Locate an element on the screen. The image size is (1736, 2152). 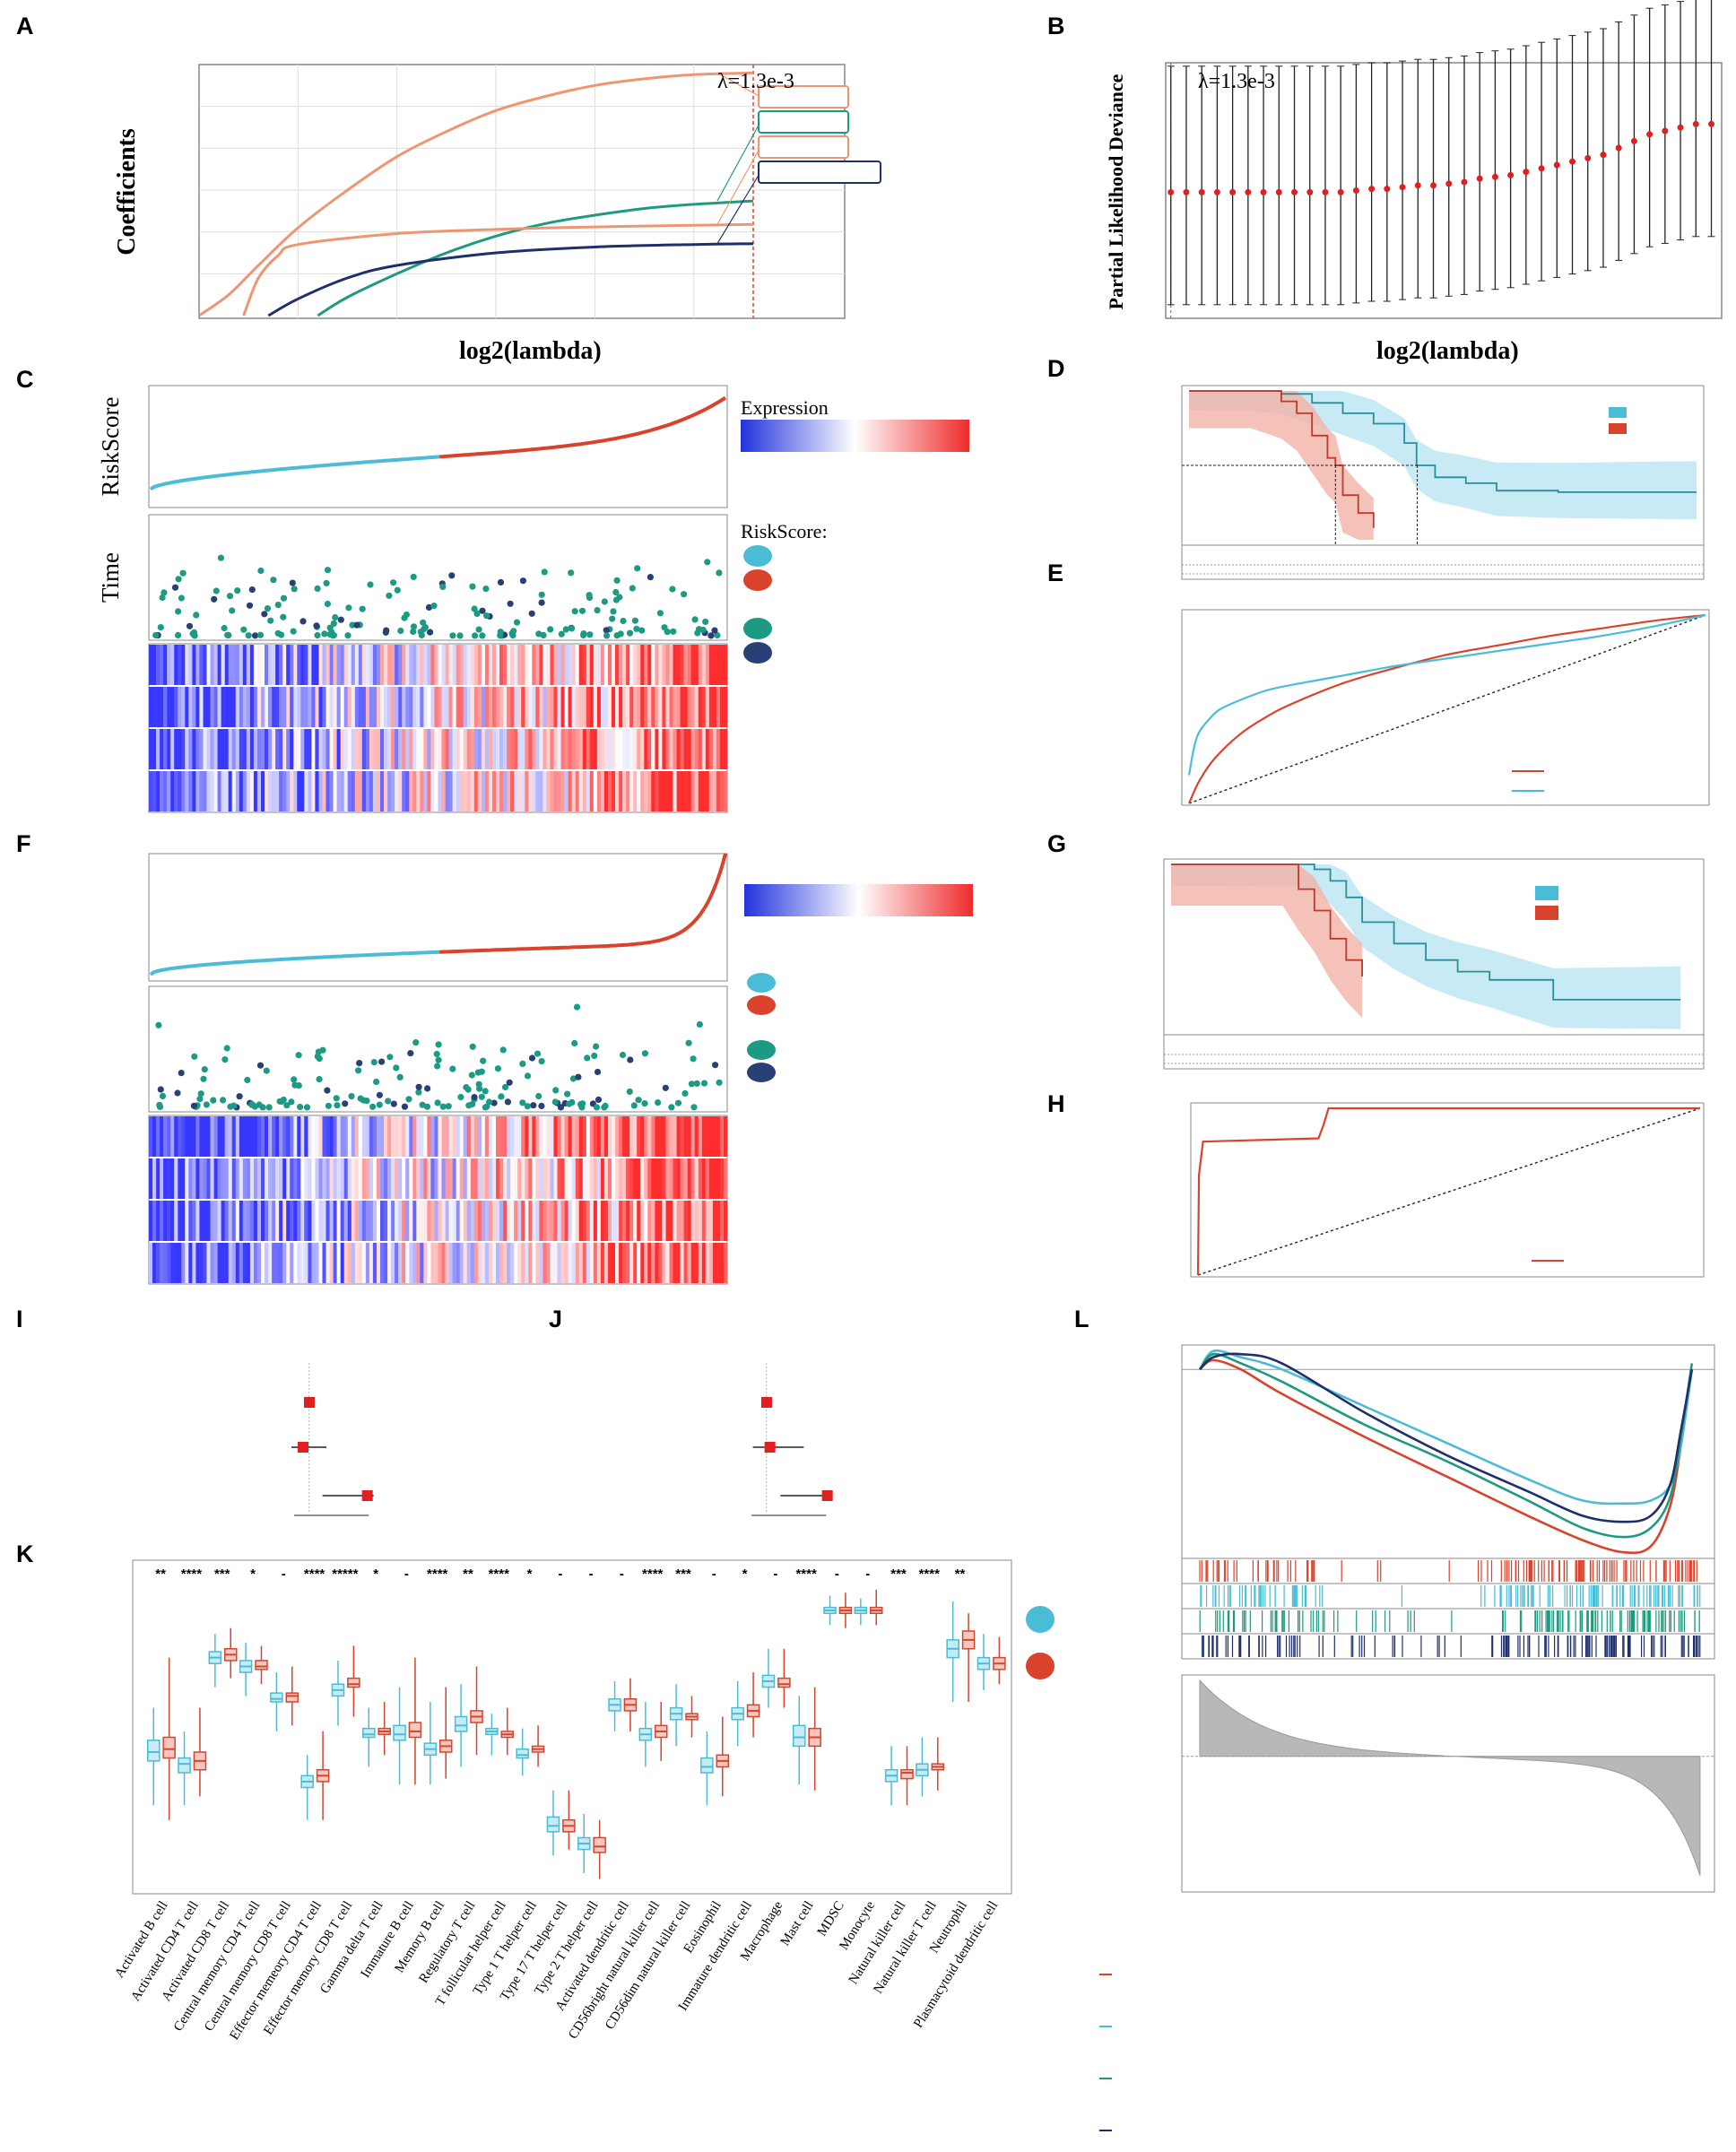
panel-h is located at coordinates (1447, 1190).